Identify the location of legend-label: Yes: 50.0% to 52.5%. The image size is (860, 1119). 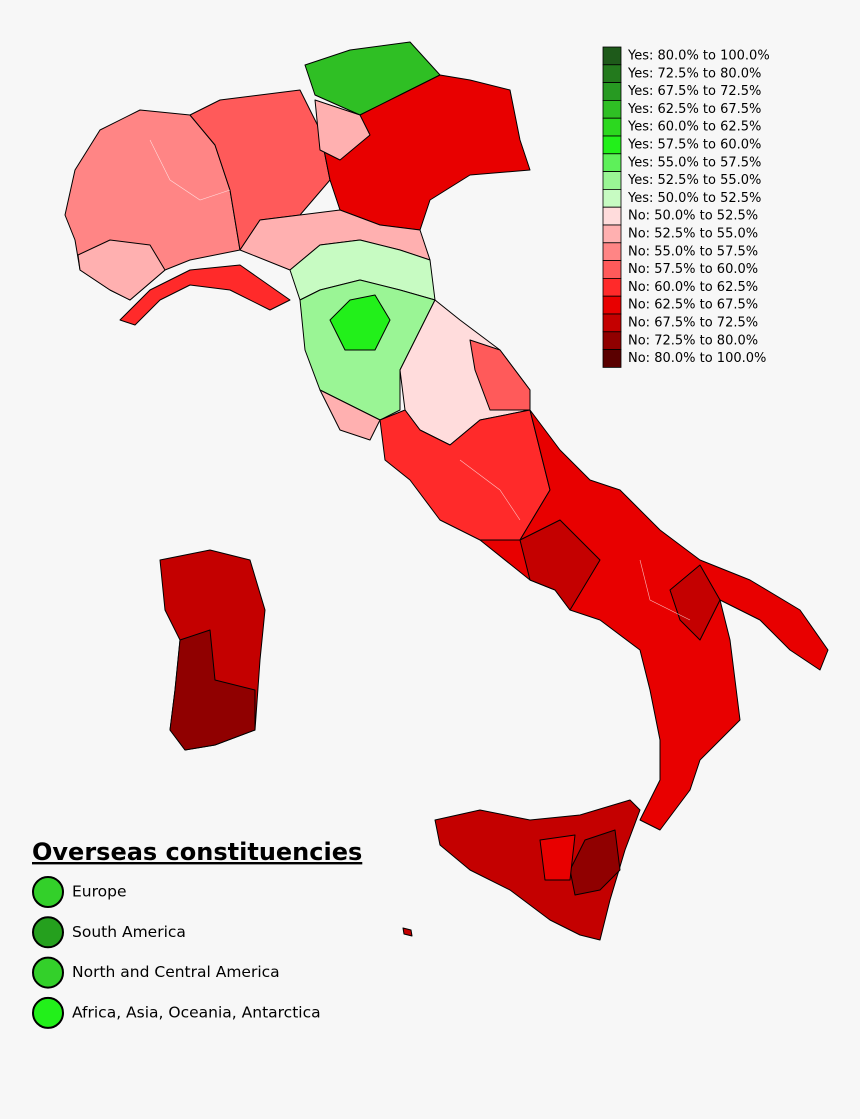
(694, 198).